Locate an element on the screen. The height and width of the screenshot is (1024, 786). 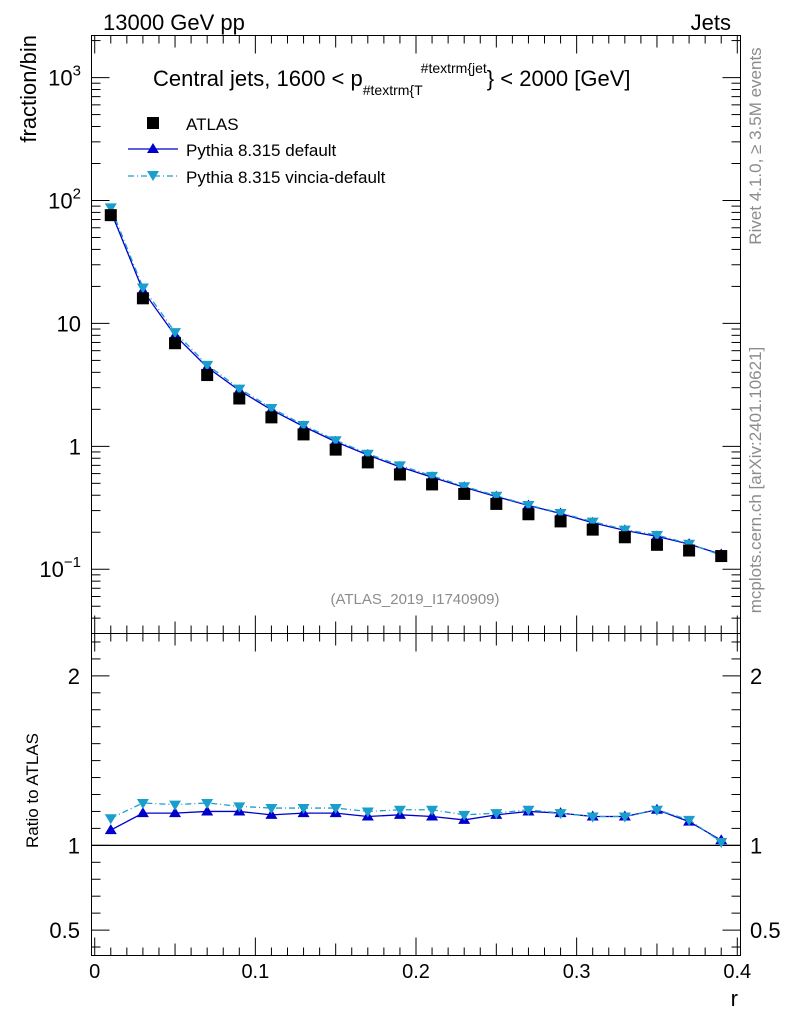
ratio-y-tick-label-right: 1 is located at coordinates (756, 845).